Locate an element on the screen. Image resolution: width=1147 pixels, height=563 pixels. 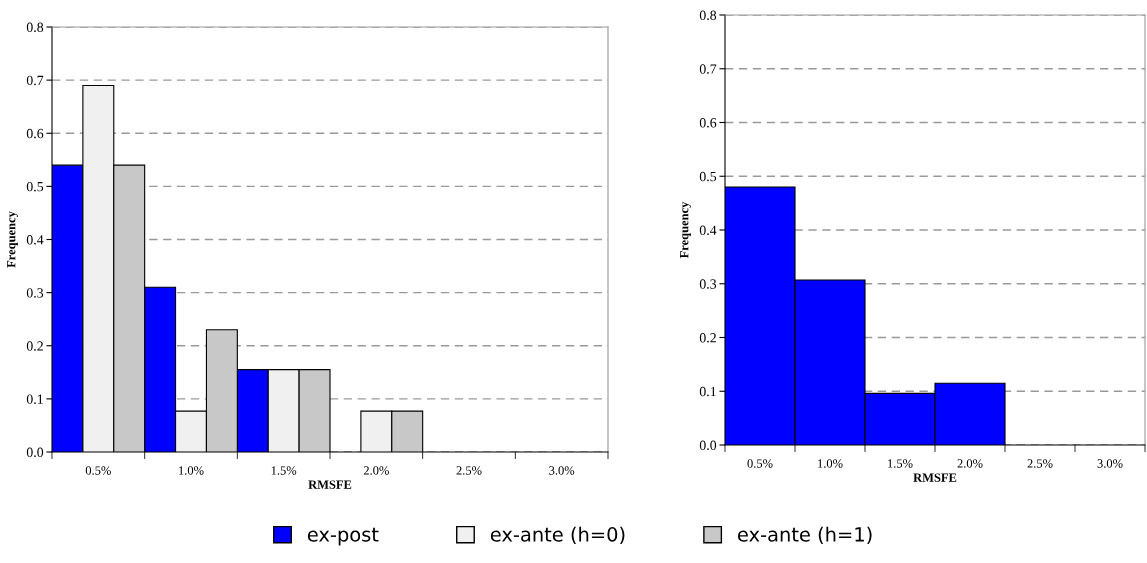
legend-label: ex-ante (h=1) is located at coordinates (805, 535).